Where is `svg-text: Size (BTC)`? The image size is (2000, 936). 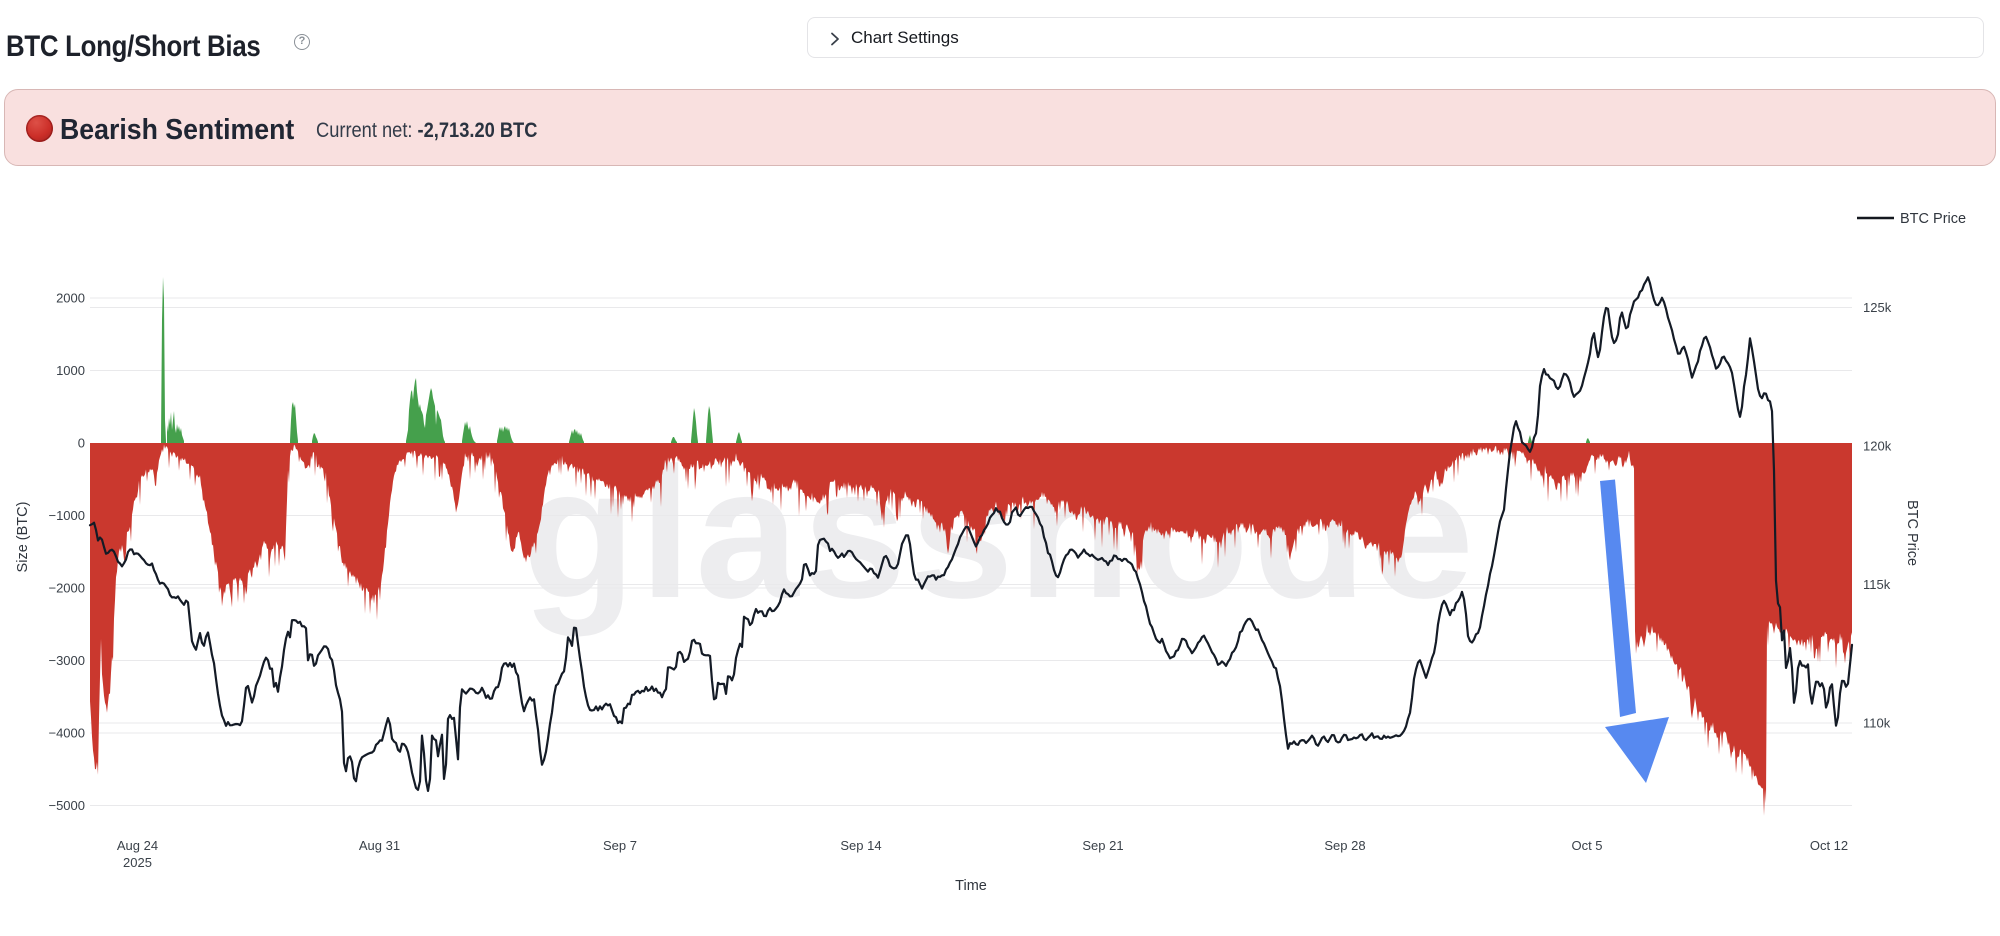 svg-text: Size (BTC) is located at coordinates (23, 537).